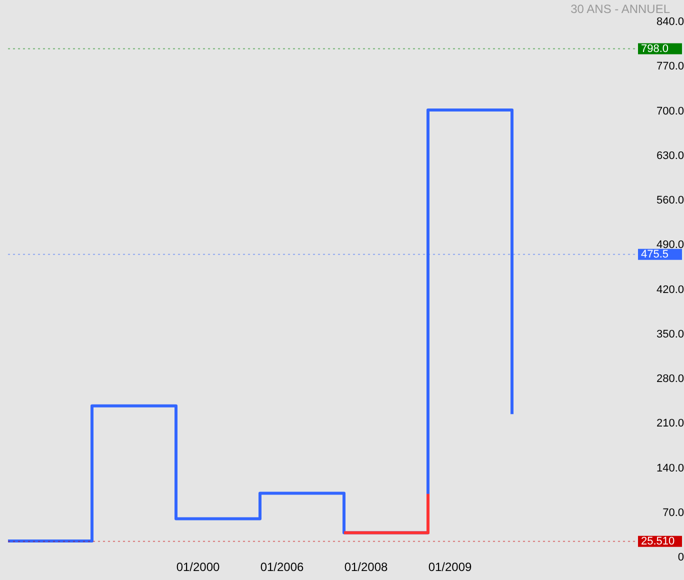 The height and width of the screenshot is (580, 684). Describe the element at coordinates (670, 424) in the screenshot. I see `y-tick-label: 210.0` at that location.